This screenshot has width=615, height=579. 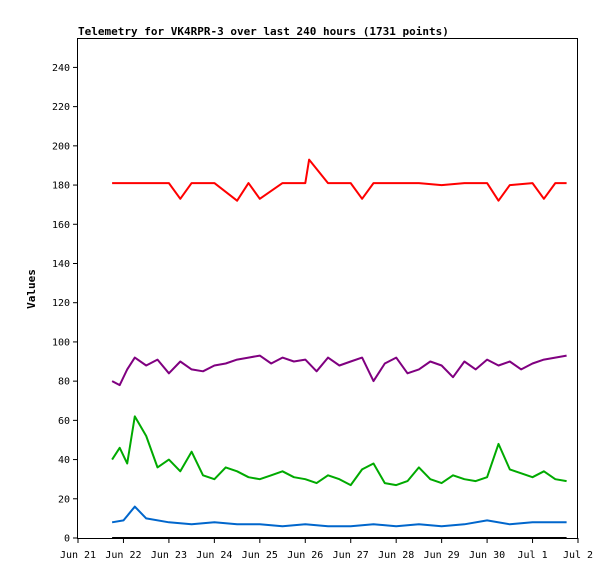 What do you see at coordinates (61, 342) in the screenshot?
I see `y-tick-label: 100` at bounding box center [61, 342].